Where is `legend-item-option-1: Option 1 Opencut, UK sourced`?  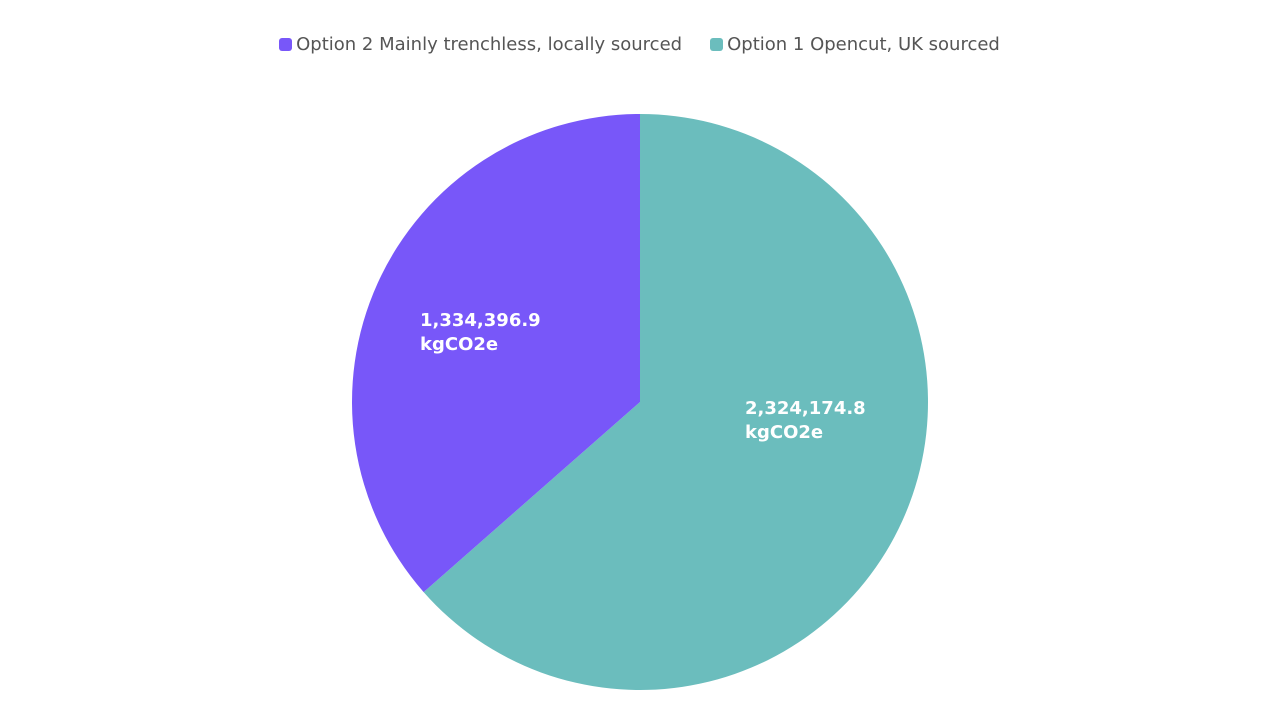 legend-item-option-1: Option 1 Opencut, UK sourced is located at coordinates (855, 44).